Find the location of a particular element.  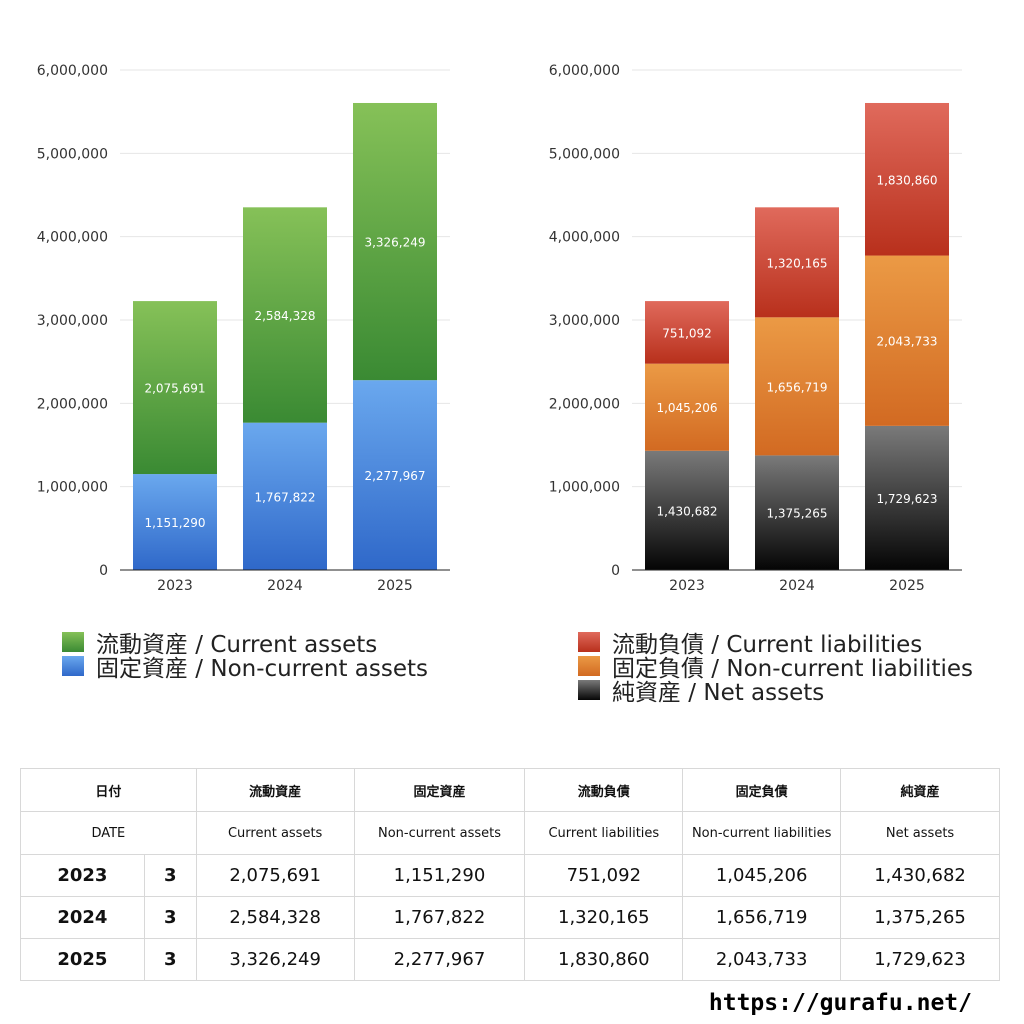

header-non-current-assets-jp: 固定資産 is located at coordinates (439, 790).